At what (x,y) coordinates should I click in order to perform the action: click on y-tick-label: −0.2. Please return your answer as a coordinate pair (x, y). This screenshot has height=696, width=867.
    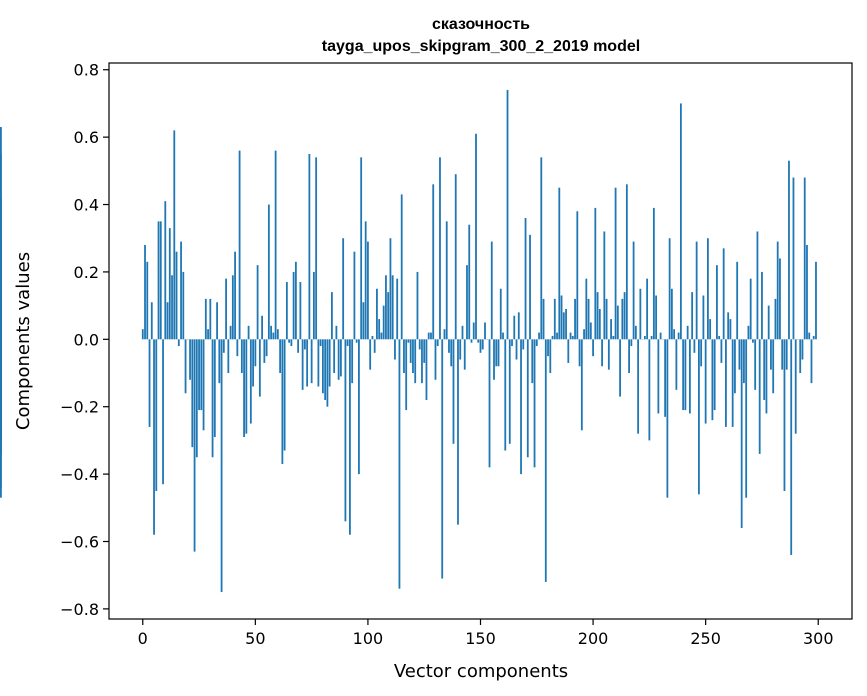
    Looking at the image, I should click on (79, 407).